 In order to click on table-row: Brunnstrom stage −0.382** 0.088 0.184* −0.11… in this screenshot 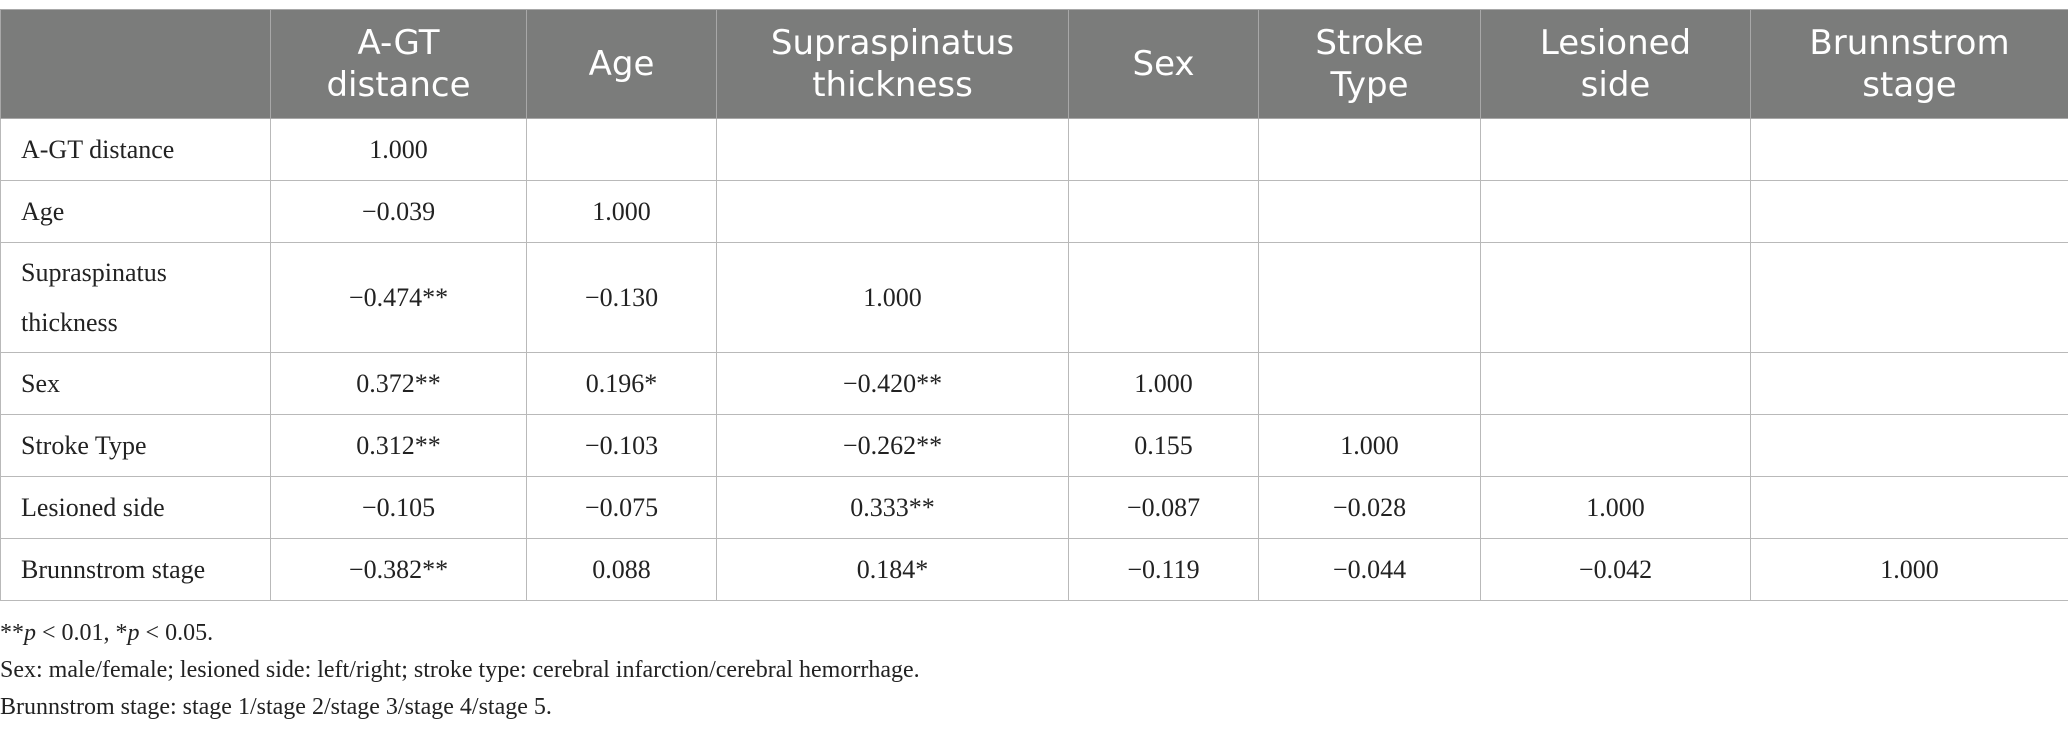, I will do `click(1034, 569)`.